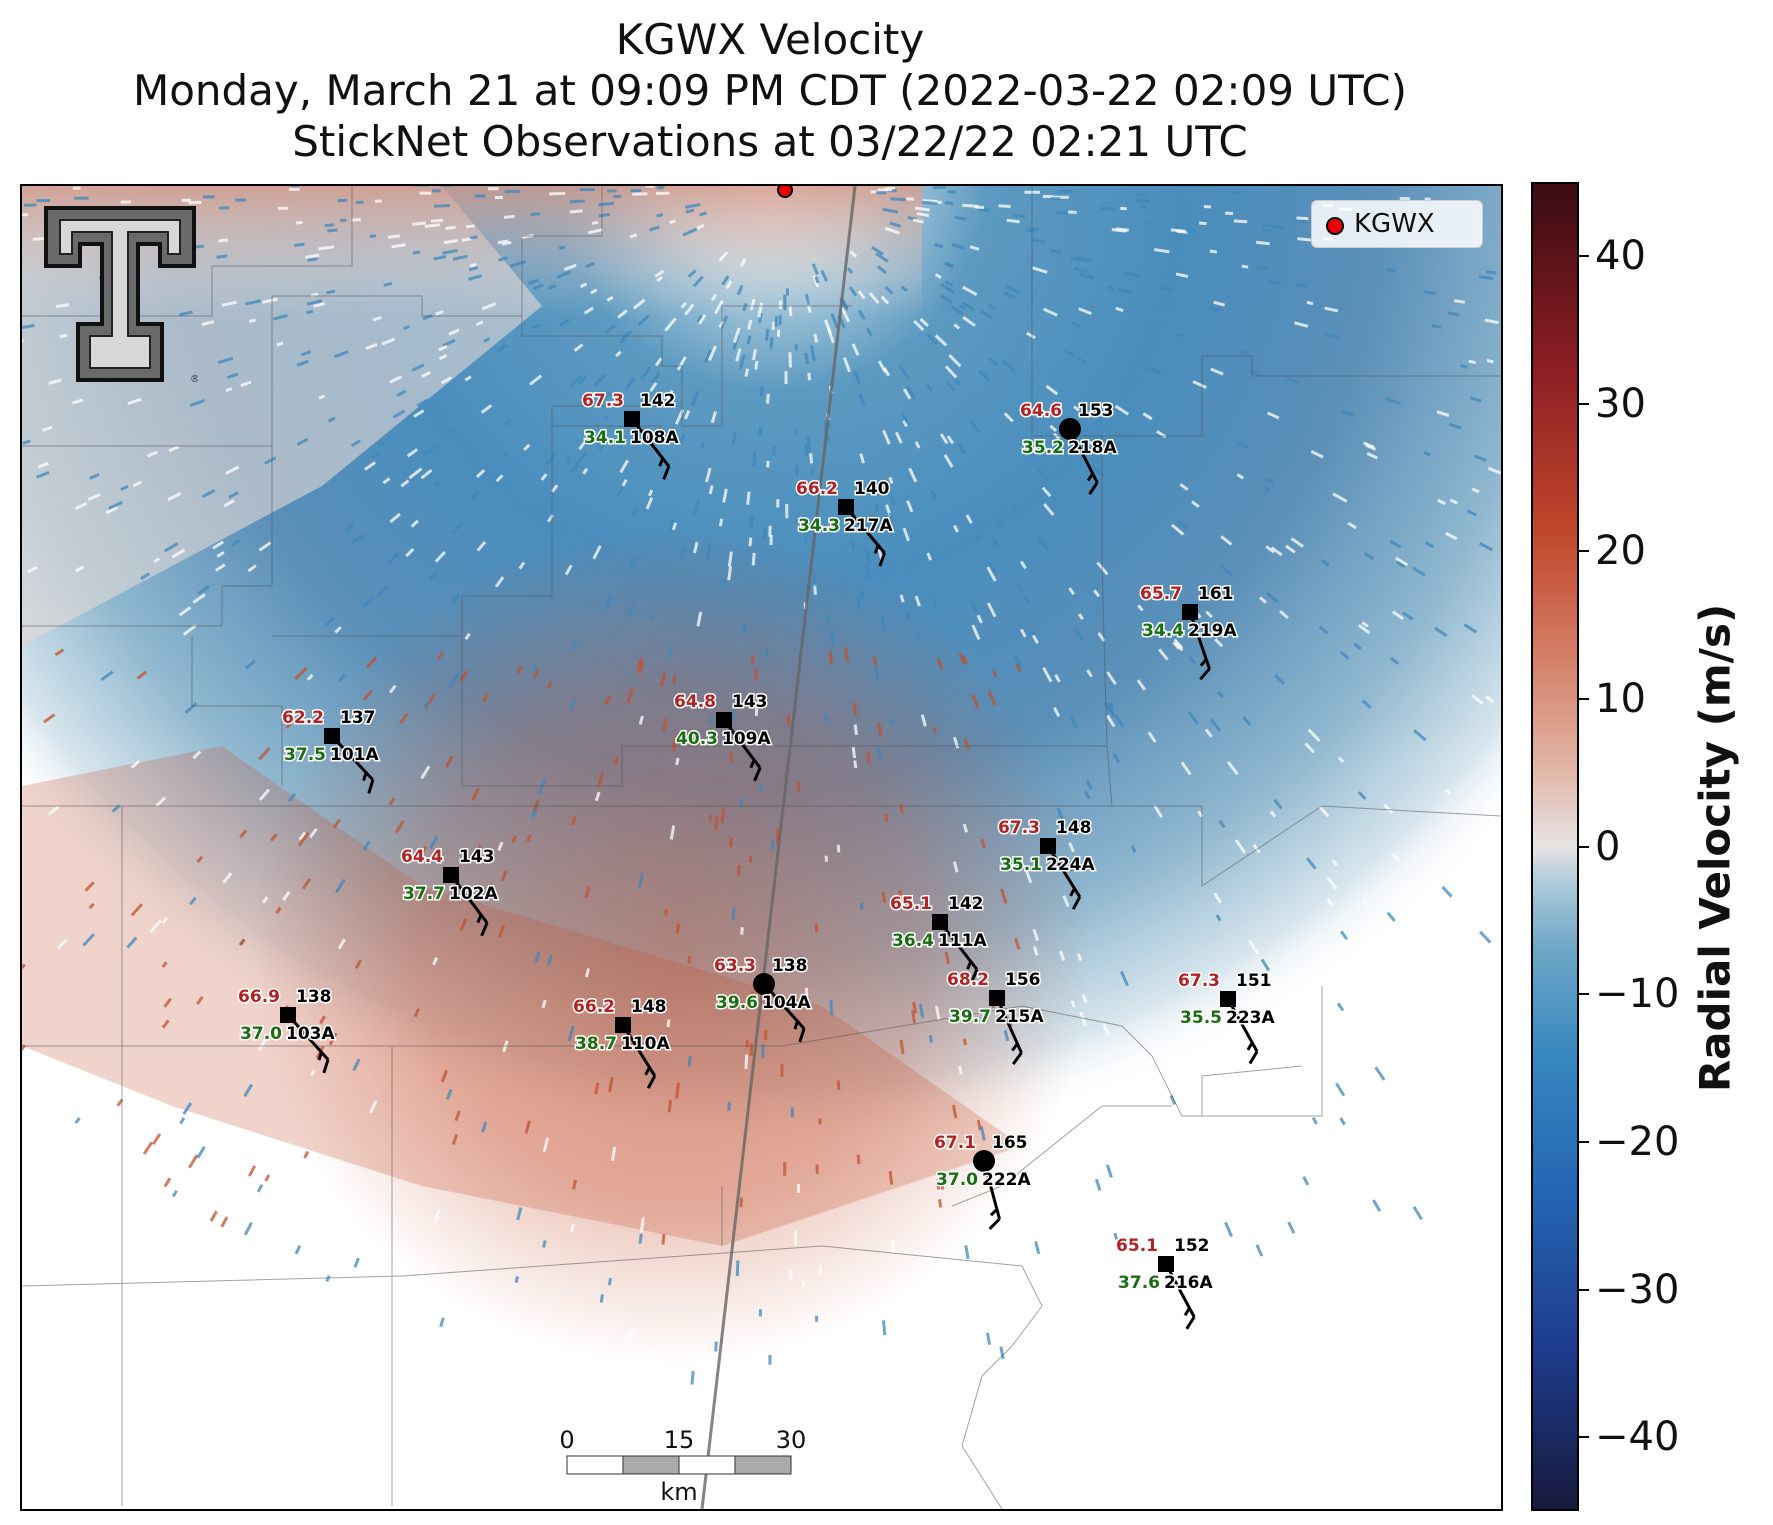 The width and height of the screenshot is (1773, 1525). Describe the element at coordinates (1189, 632) in the screenshot. I see `station-219A: 65.7 161 34.4 219A` at that location.